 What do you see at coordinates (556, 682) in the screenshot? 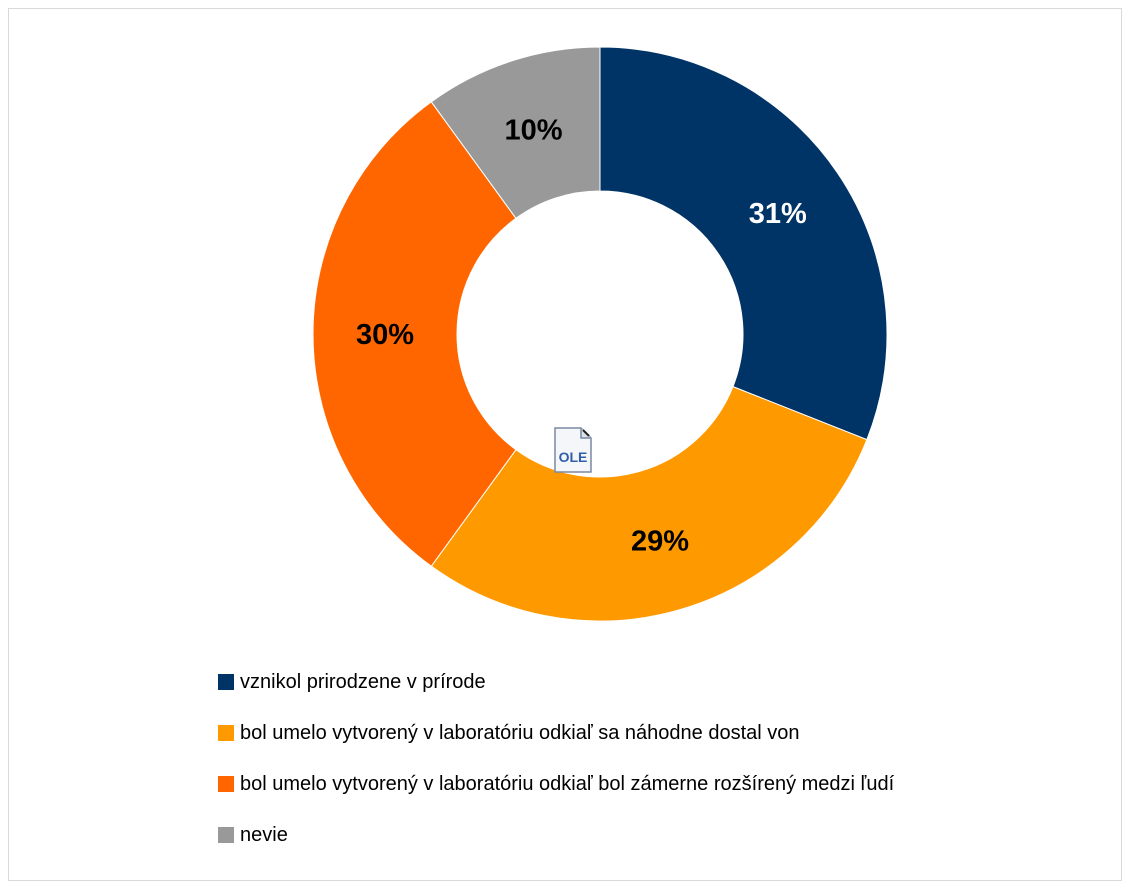
I see `legend-item-1: vznikol prirodzene v prírode` at bounding box center [556, 682].